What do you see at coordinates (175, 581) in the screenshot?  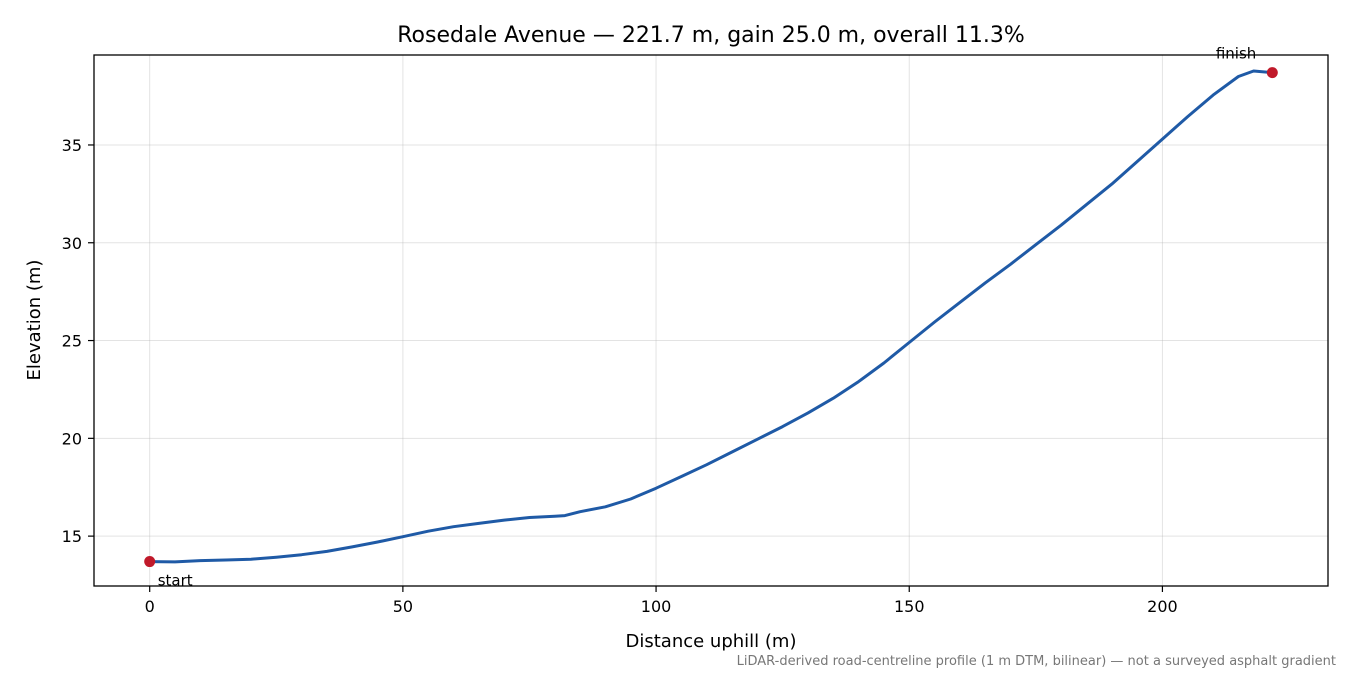 I see `start-label: start` at bounding box center [175, 581].